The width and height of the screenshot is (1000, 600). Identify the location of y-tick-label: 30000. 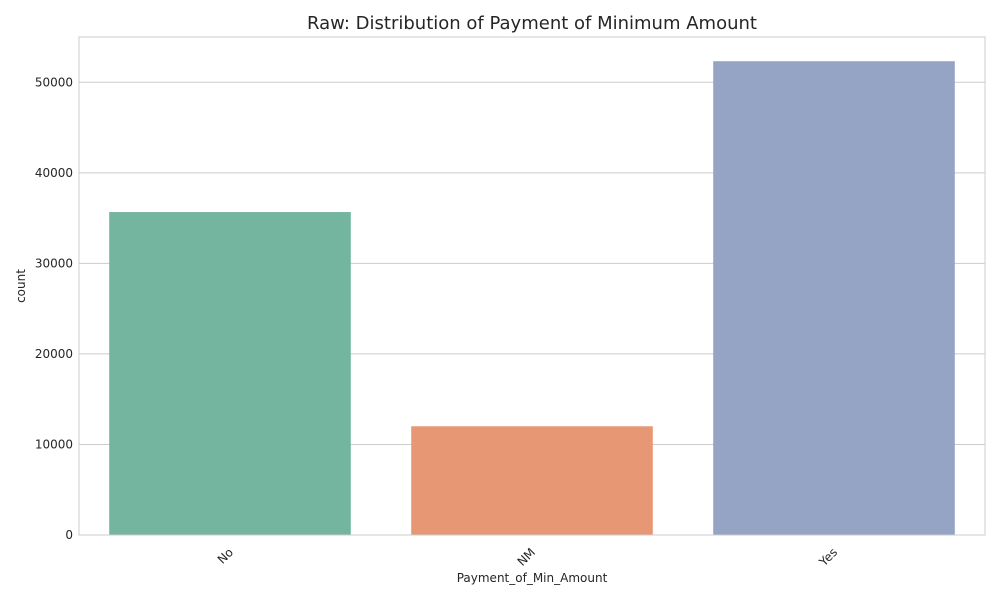
(54, 263).